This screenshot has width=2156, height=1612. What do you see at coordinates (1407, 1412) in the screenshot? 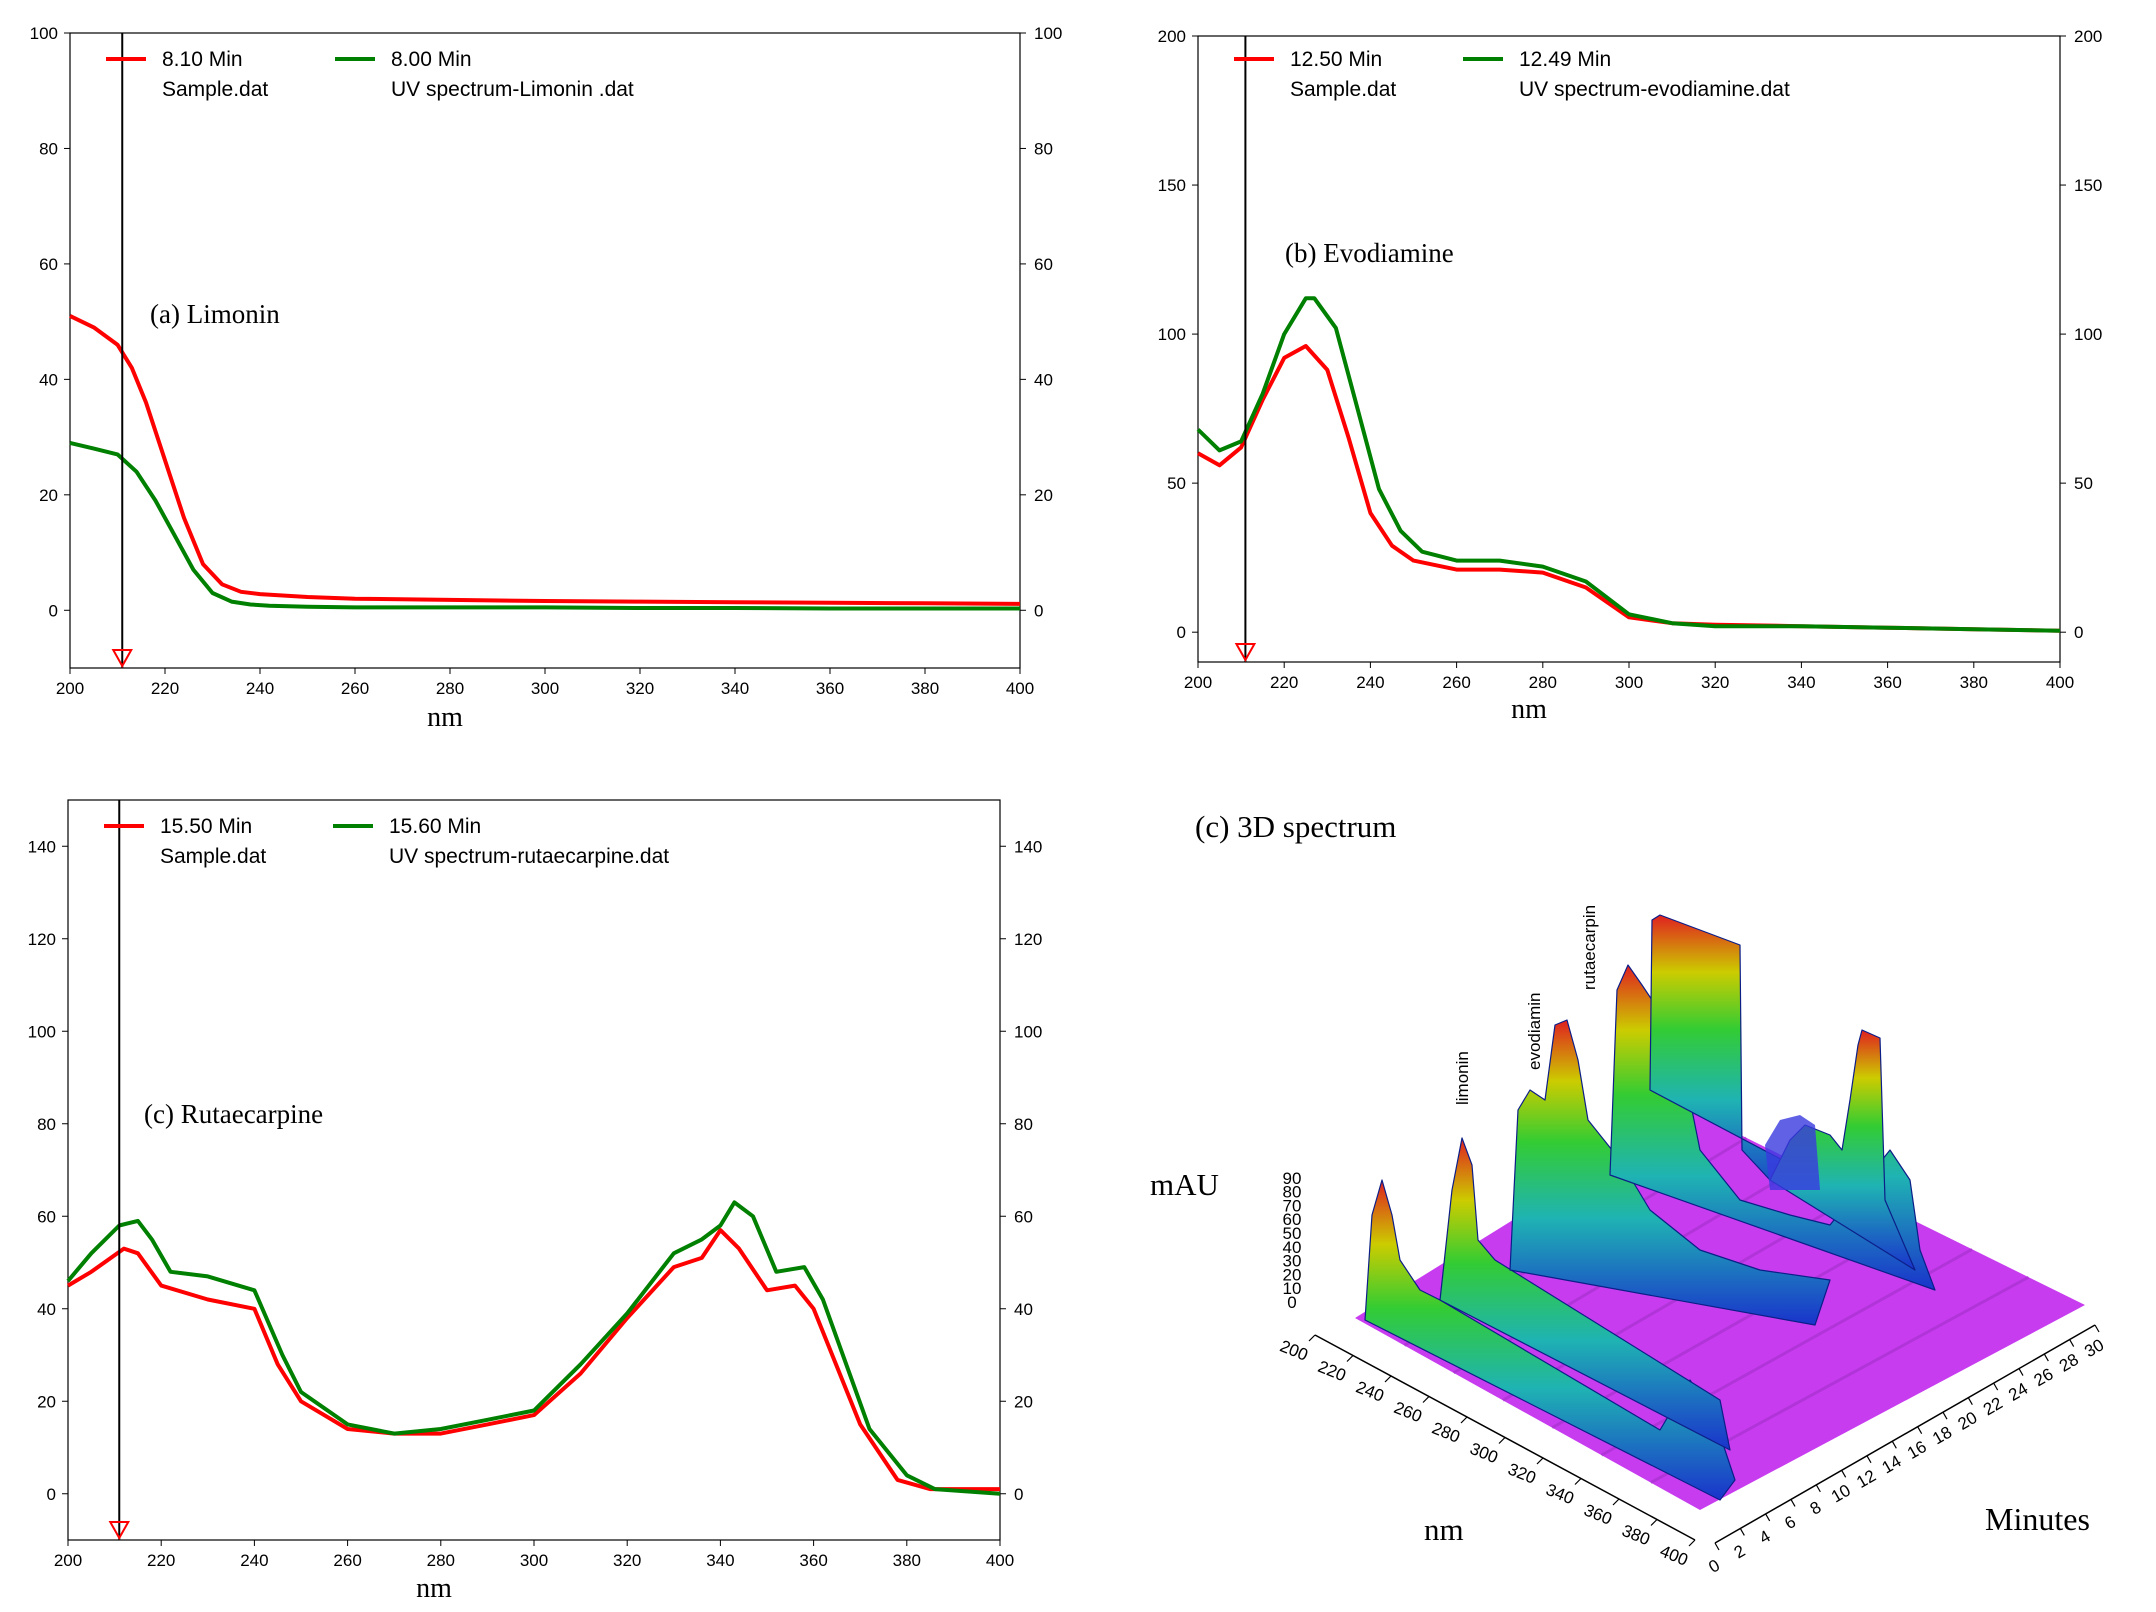
I see `nm-tick-label: 260` at bounding box center [1407, 1412].